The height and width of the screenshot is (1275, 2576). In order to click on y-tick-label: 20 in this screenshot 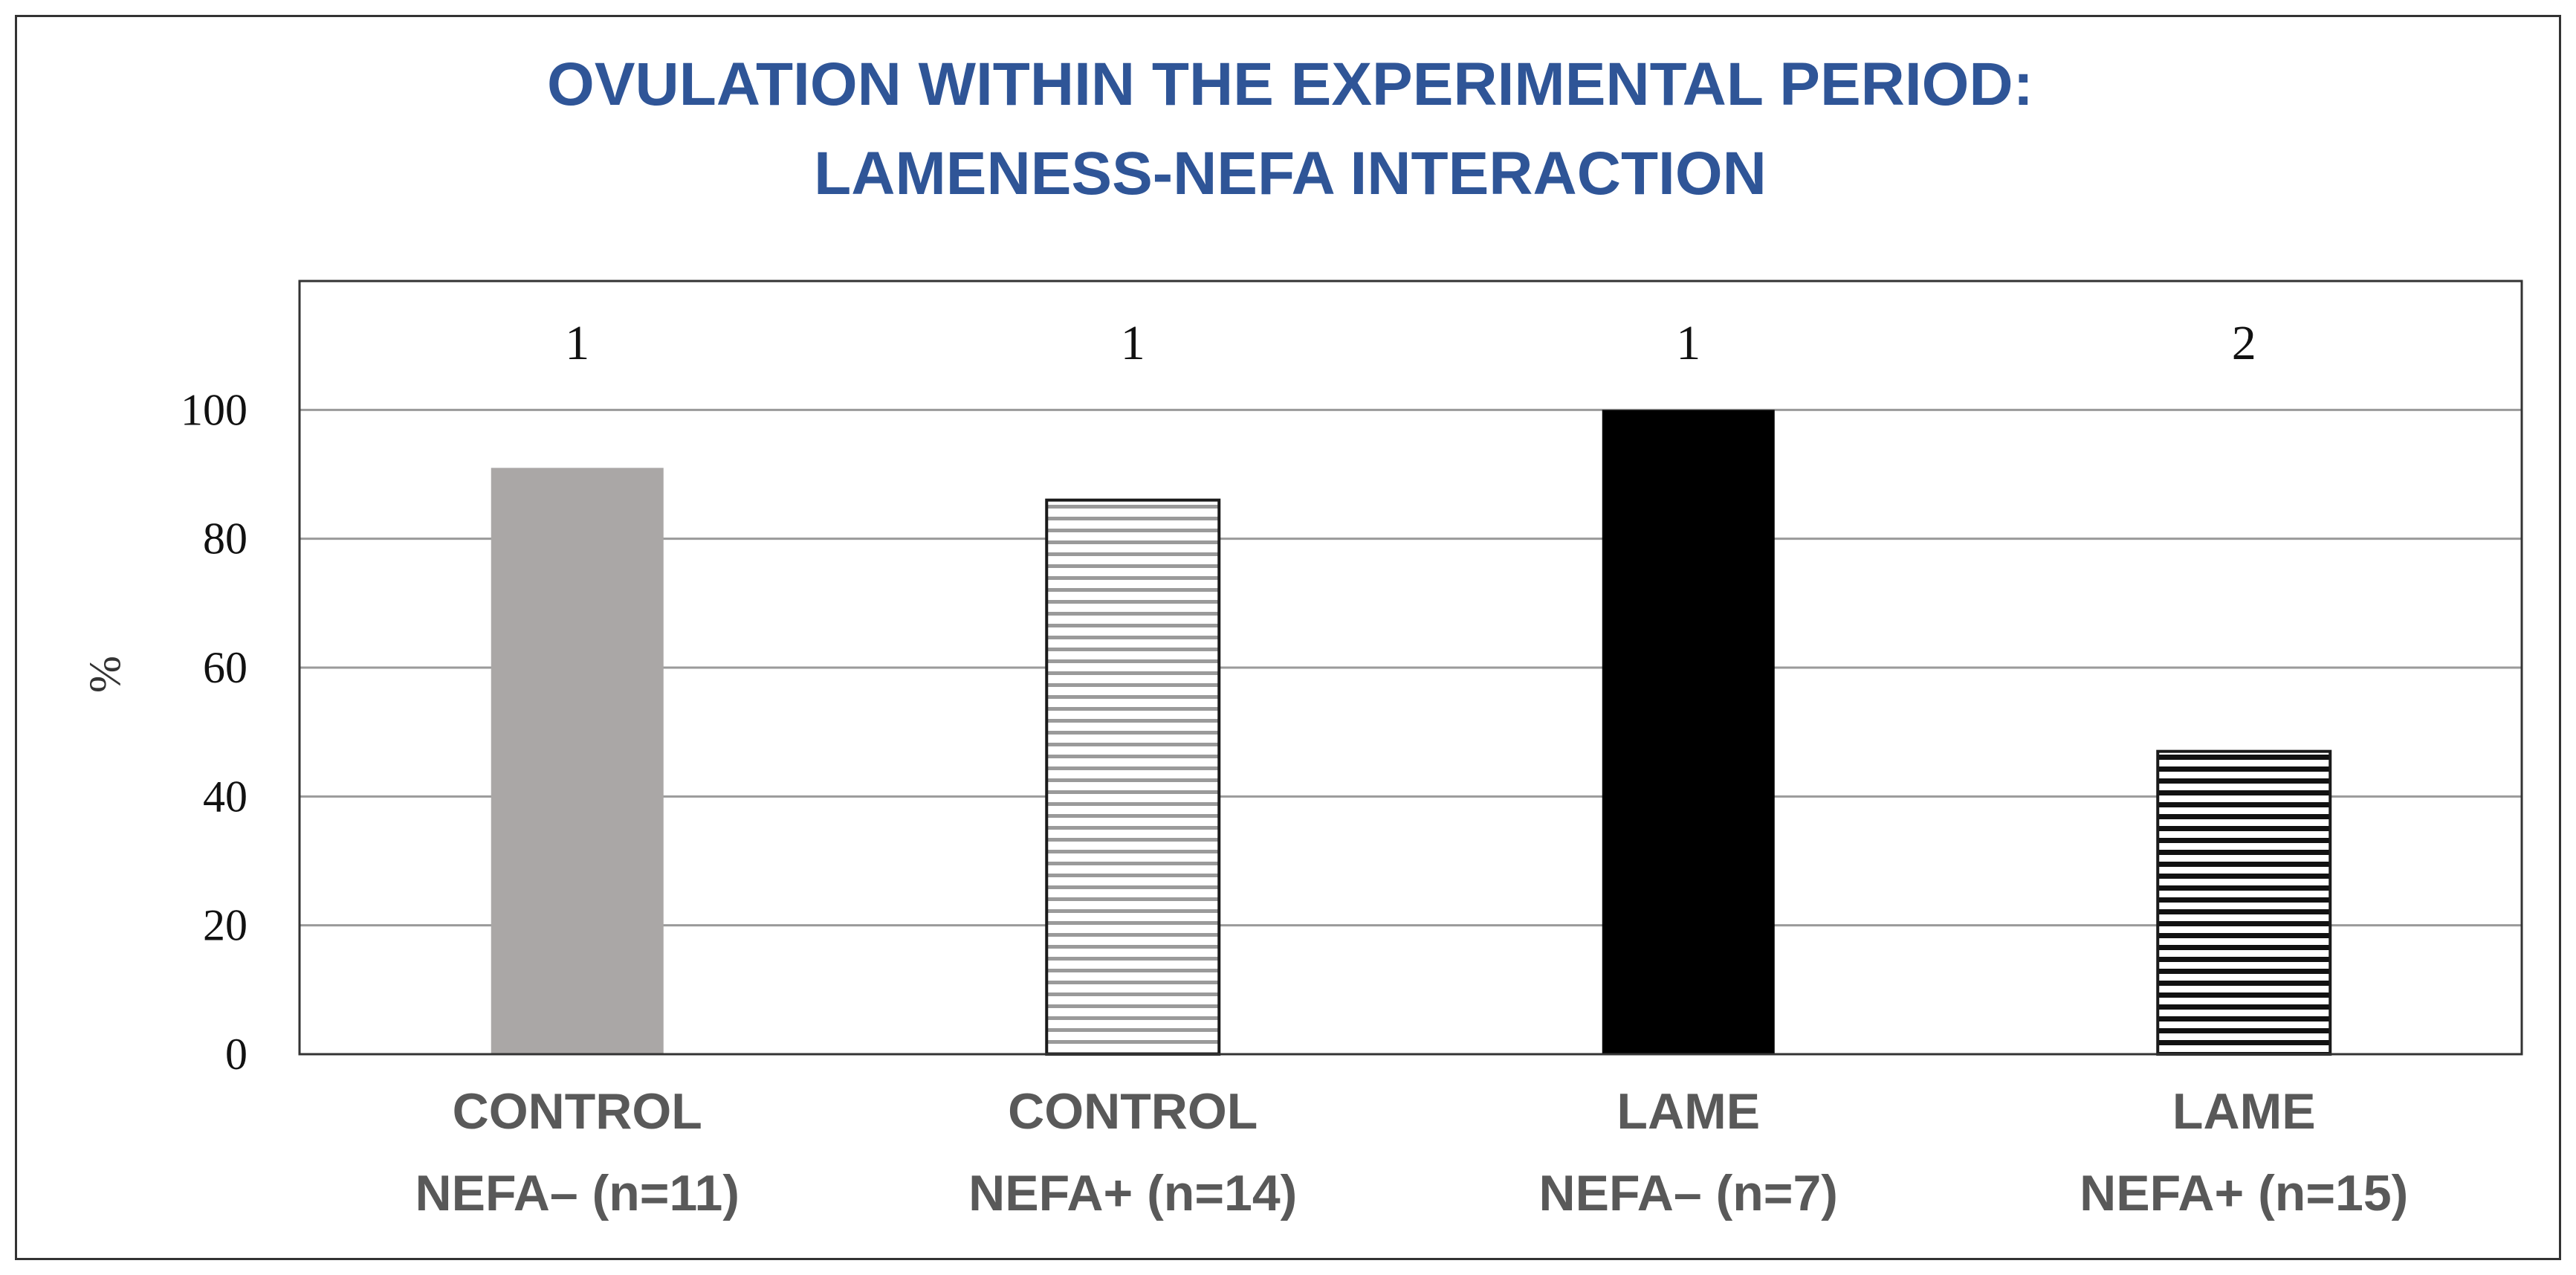, I will do `click(225, 926)`.